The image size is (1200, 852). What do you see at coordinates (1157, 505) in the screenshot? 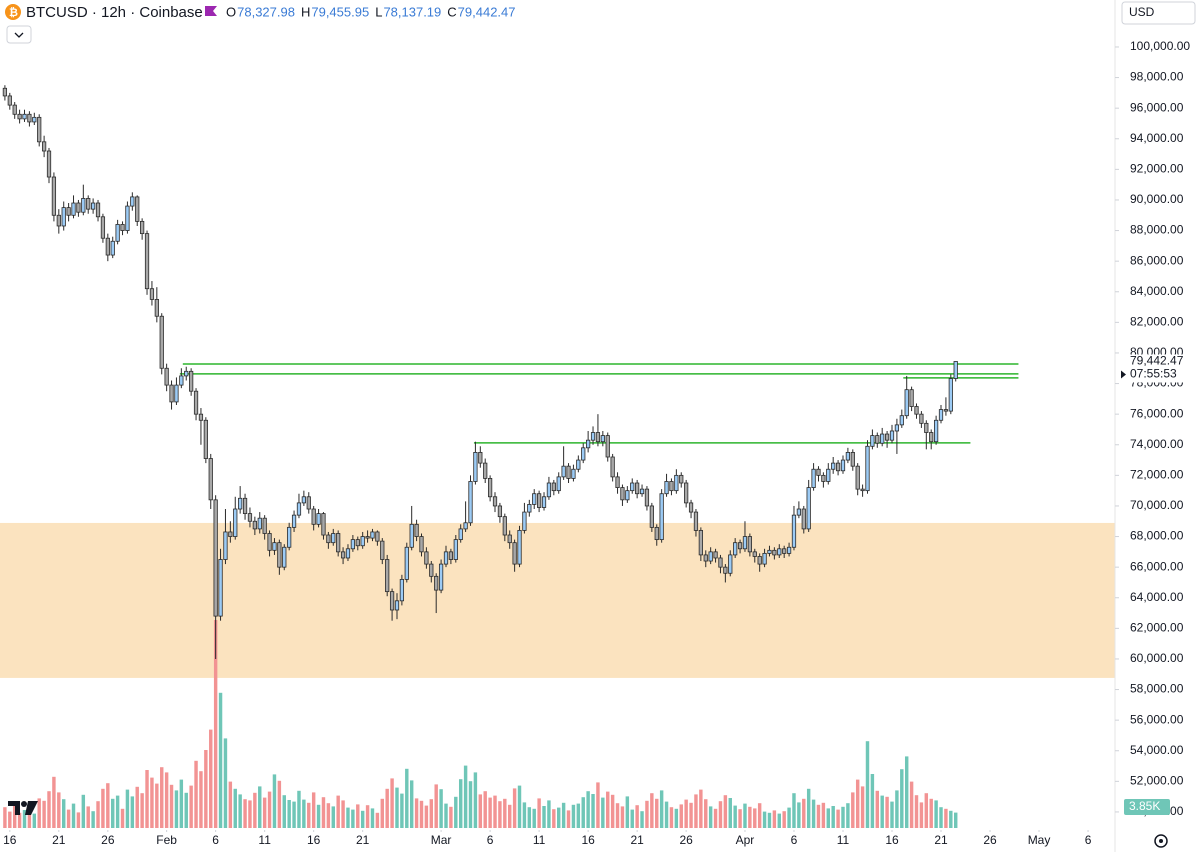
I see `y-tick-label: 70,000.00` at bounding box center [1157, 505].